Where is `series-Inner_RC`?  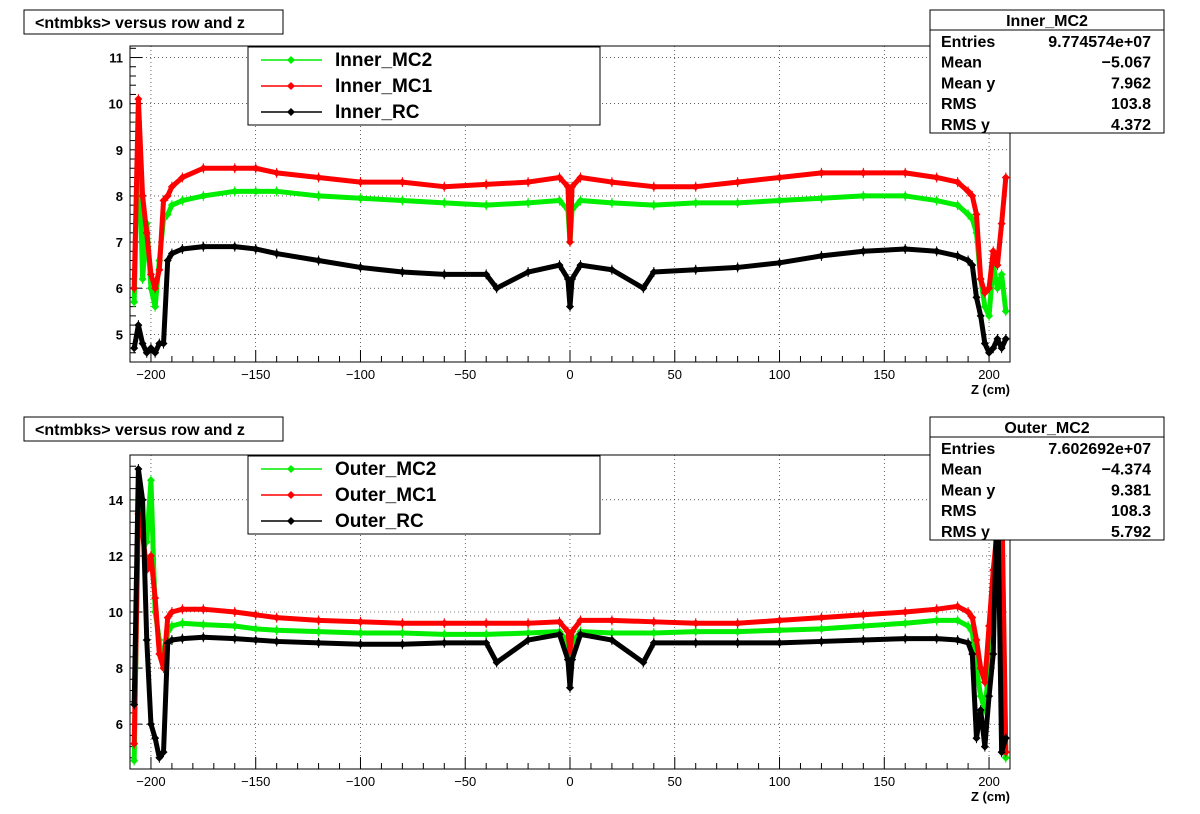
series-Inner_RC is located at coordinates (570, 299).